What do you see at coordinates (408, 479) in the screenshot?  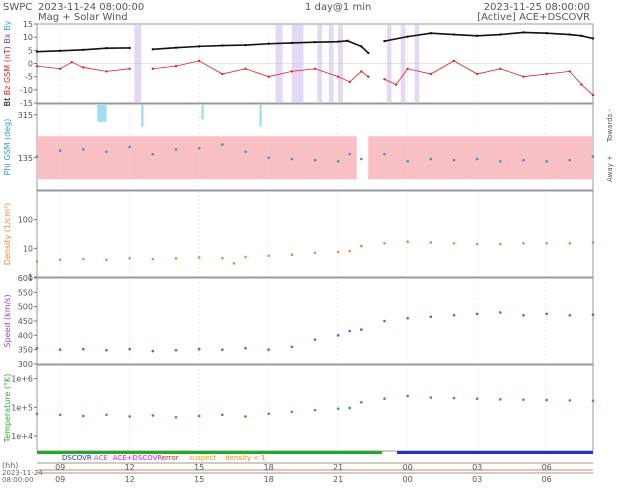 I see `time-tick-label-bottom: 00` at bounding box center [408, 479].